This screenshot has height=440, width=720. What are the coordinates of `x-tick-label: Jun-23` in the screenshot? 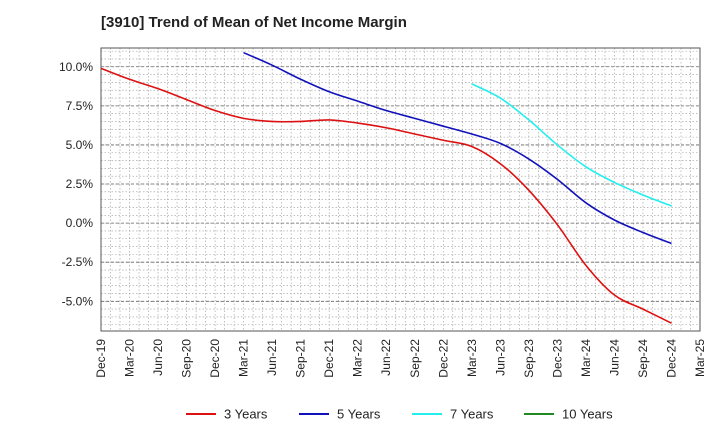 It's located at (500, 357).